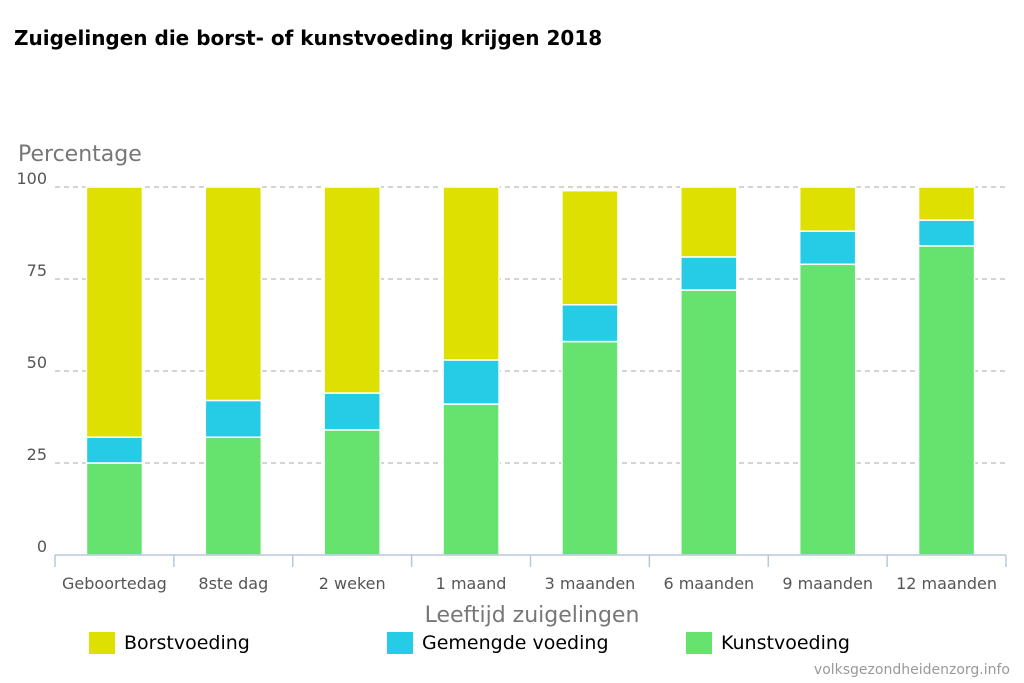 The width and height of the screenshot is (1024, 683). Describe the element at coordinates (400, 643) in the screenshot. I see `legend-swatch-gemengde-voeding` at that location.